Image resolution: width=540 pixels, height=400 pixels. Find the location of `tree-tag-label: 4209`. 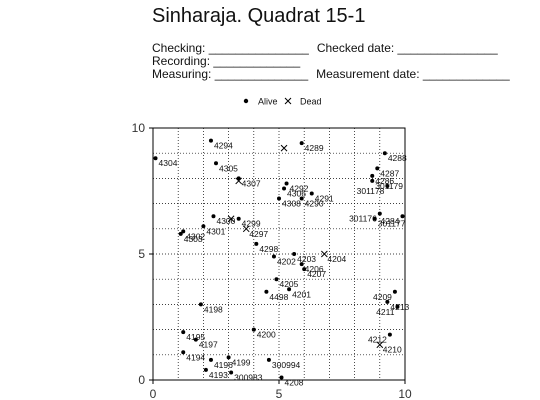

tree-tag-label: 4209 is located at coordinates (382, 297).